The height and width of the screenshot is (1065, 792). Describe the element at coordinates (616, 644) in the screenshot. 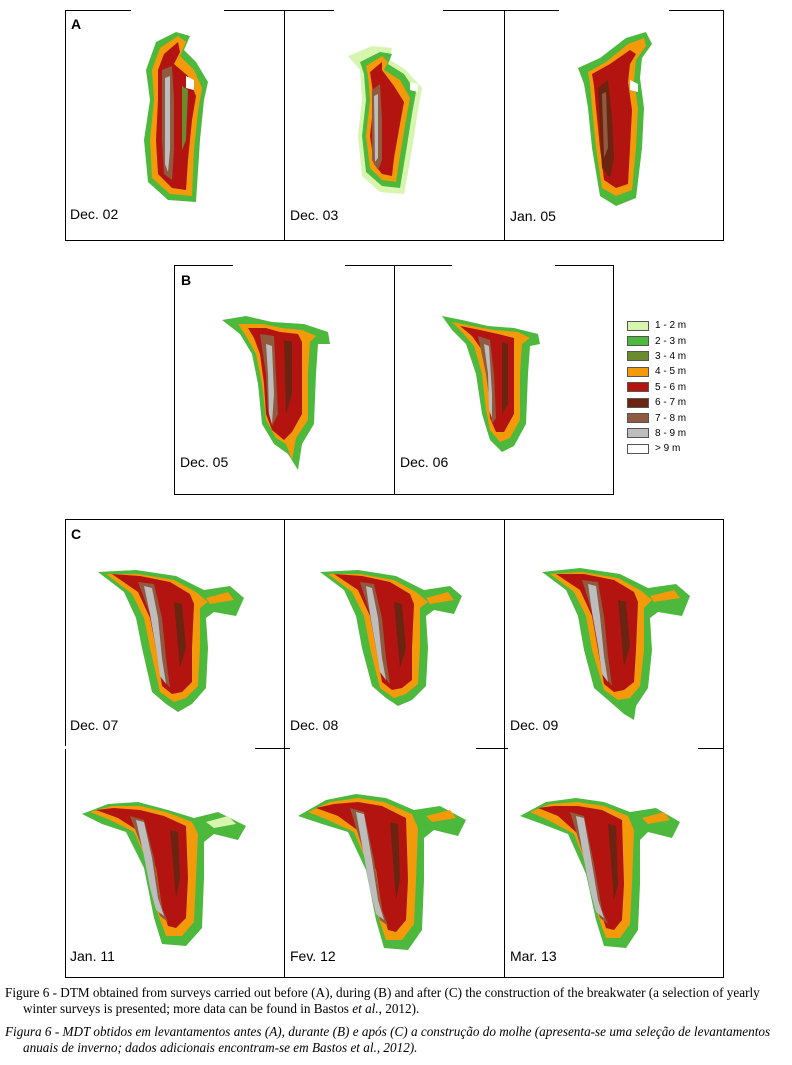

I see `dtm-map-dec09` at that location.